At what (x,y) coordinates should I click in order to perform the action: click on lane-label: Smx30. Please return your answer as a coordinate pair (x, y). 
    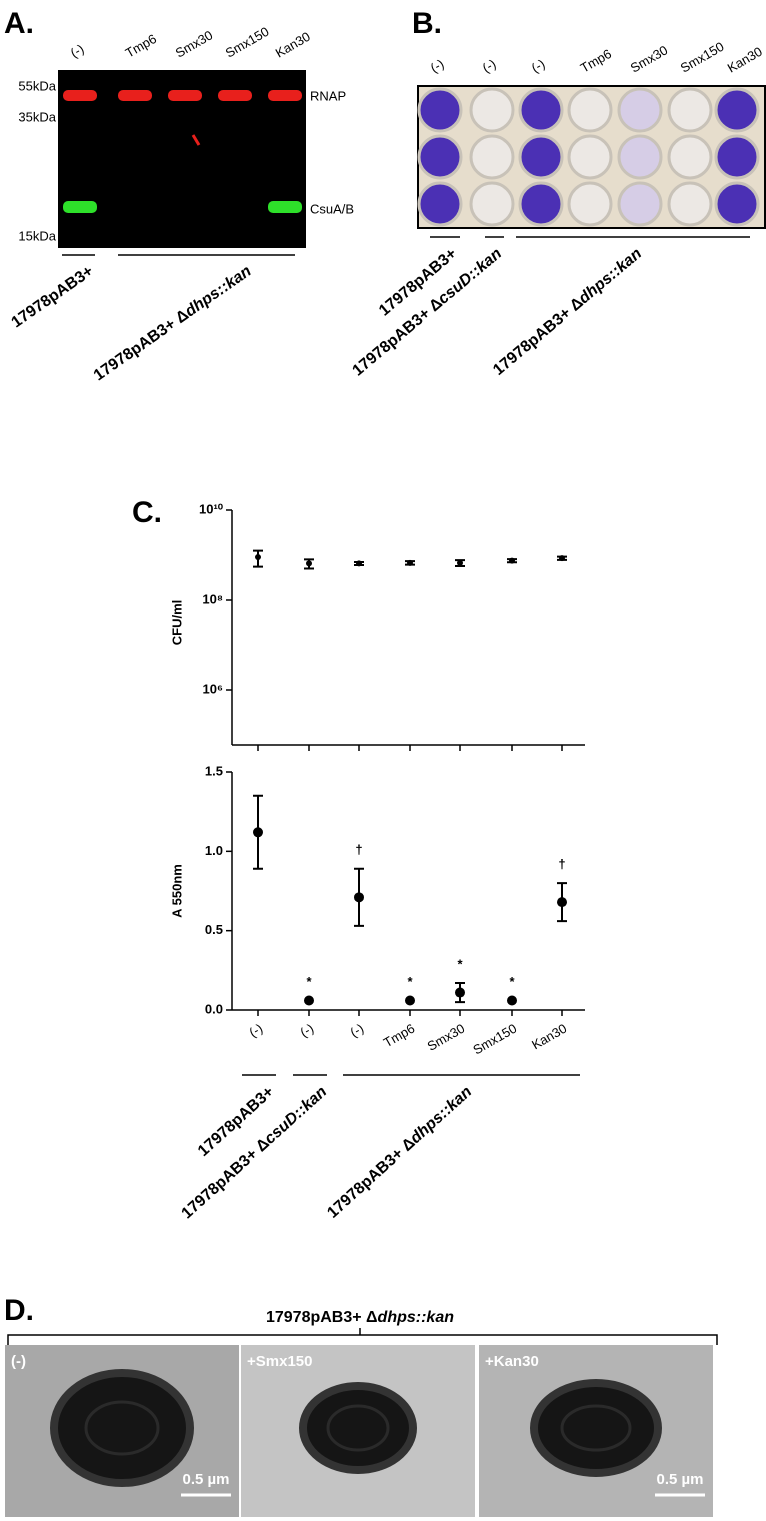
    Looking at the image, I should click on (194, 43).